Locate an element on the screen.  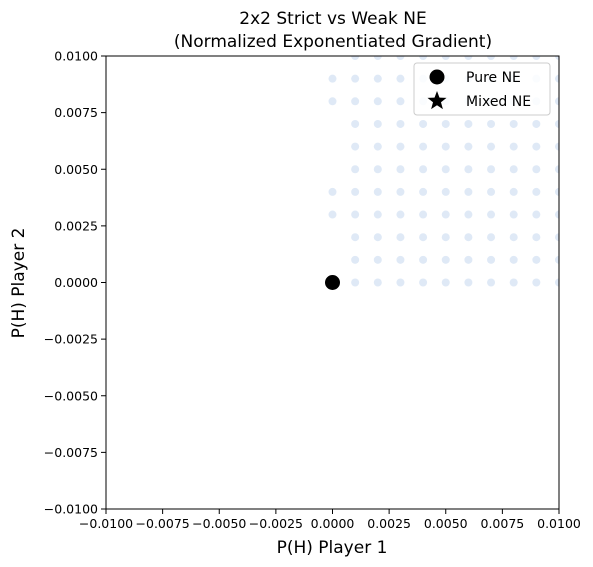
x-tick-label: 0.0050 is located at coordinates (446, 523).